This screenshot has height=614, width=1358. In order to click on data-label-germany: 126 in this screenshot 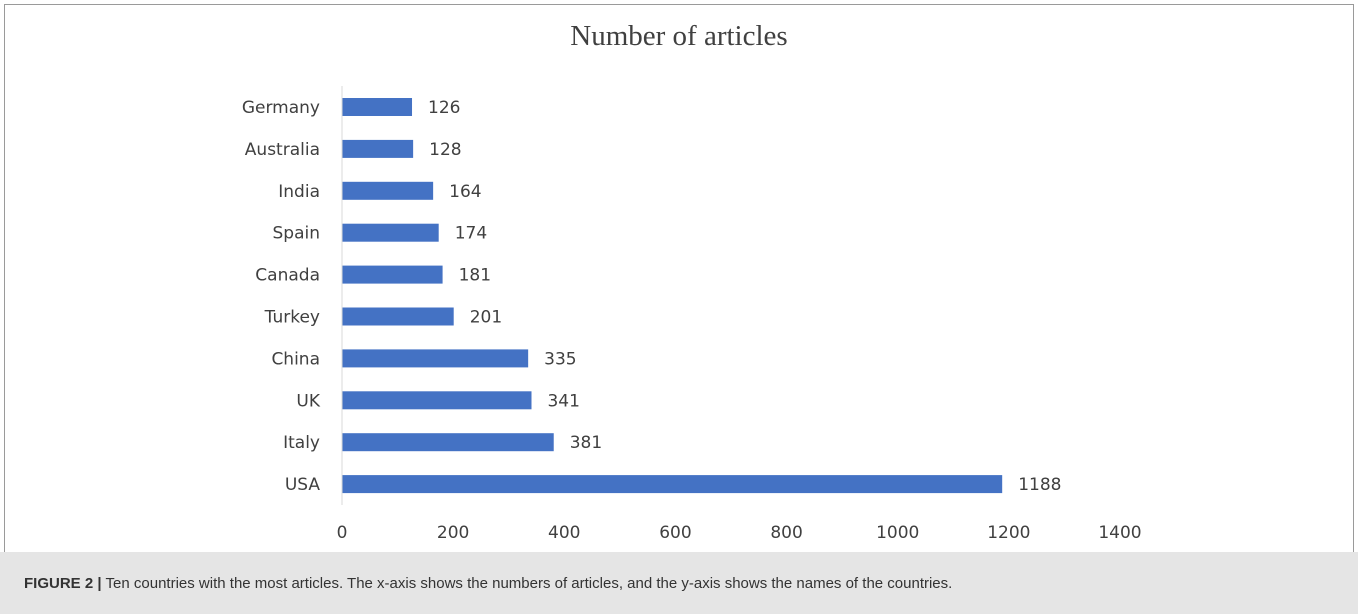, I will do `click(444, 108)`.